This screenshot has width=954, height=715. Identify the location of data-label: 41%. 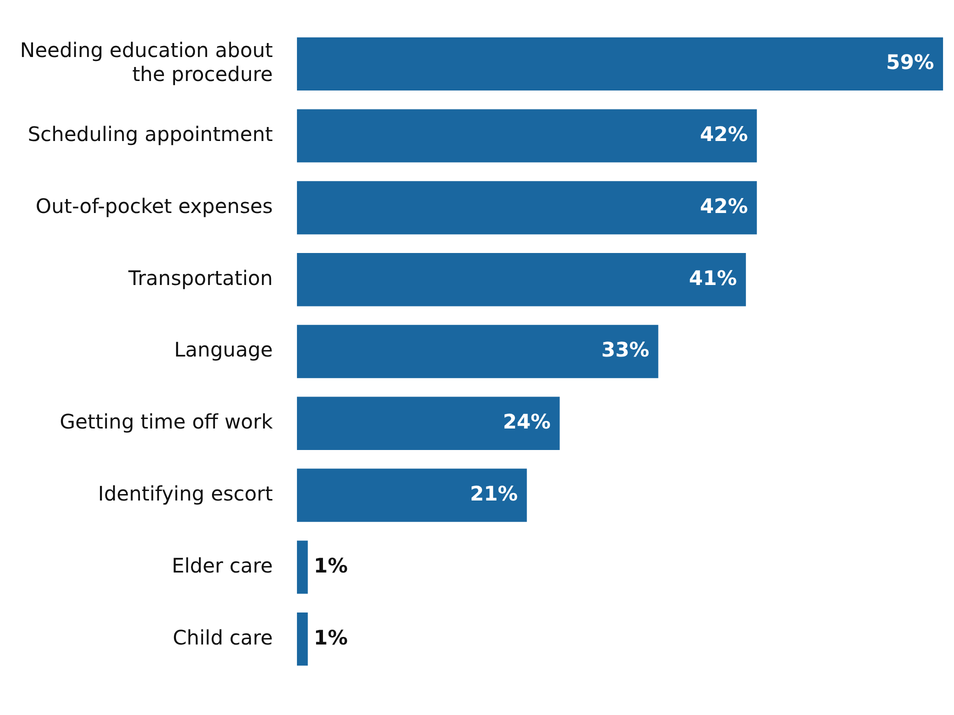
(713, 278).